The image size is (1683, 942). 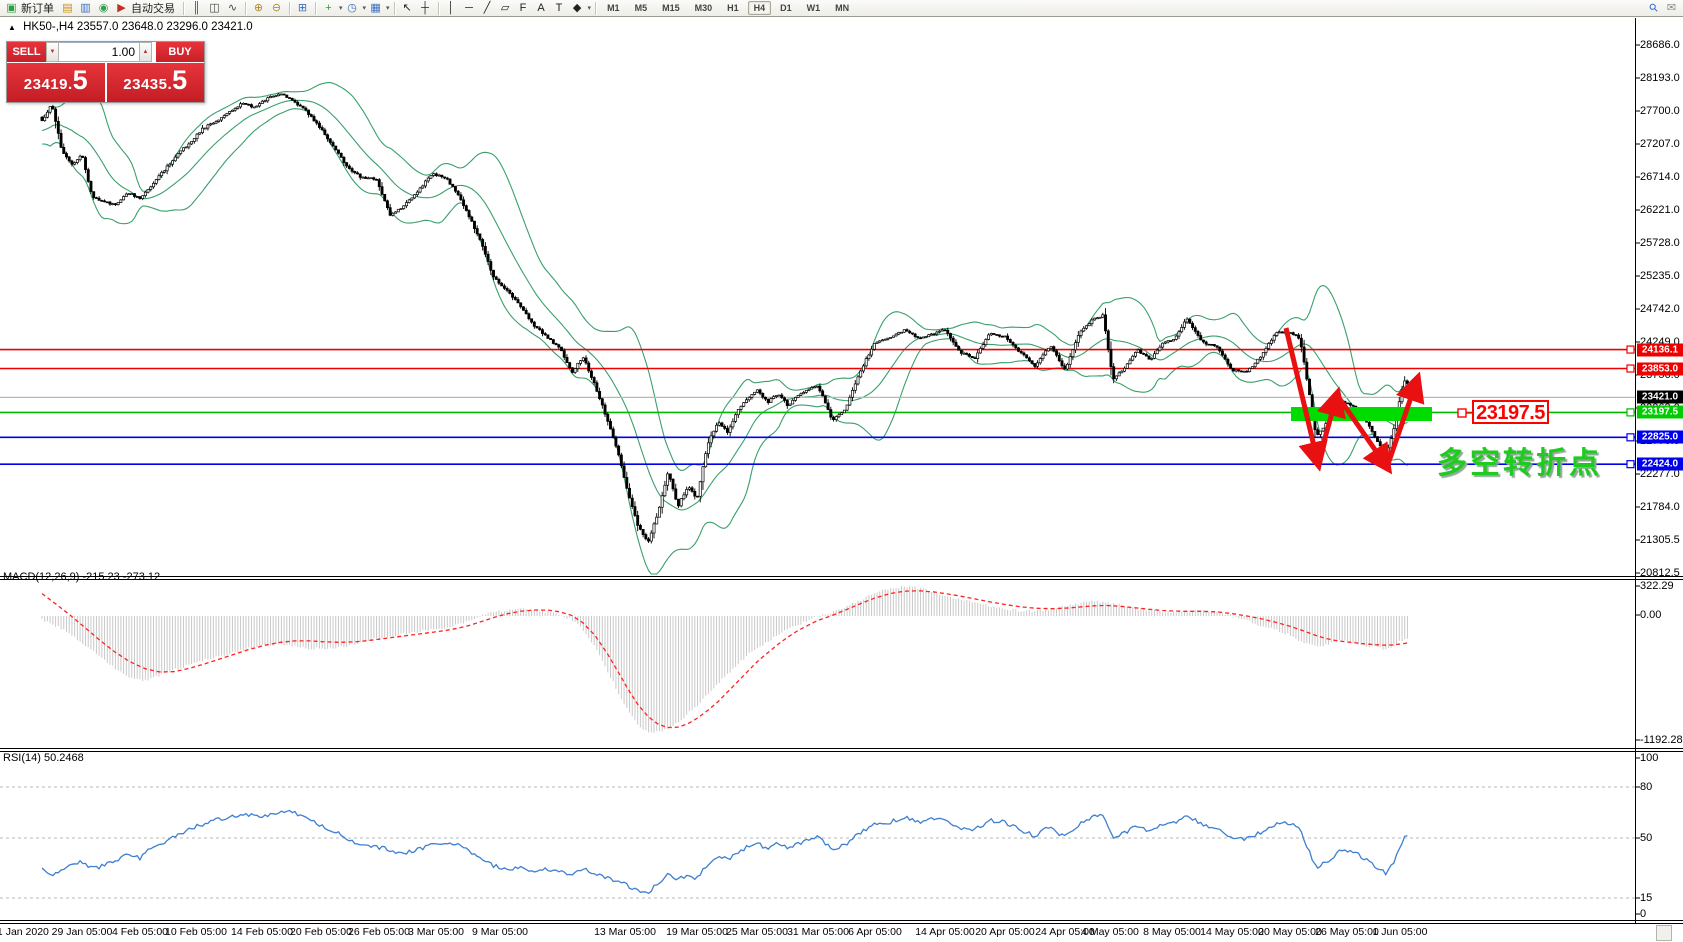 I want to click on shapes-icon: ◆, so click(x=577, y=7).